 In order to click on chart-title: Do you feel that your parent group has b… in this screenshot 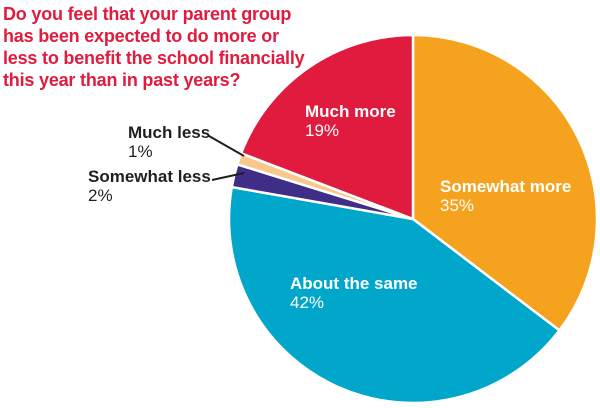, I will do `click(154, 47)`.